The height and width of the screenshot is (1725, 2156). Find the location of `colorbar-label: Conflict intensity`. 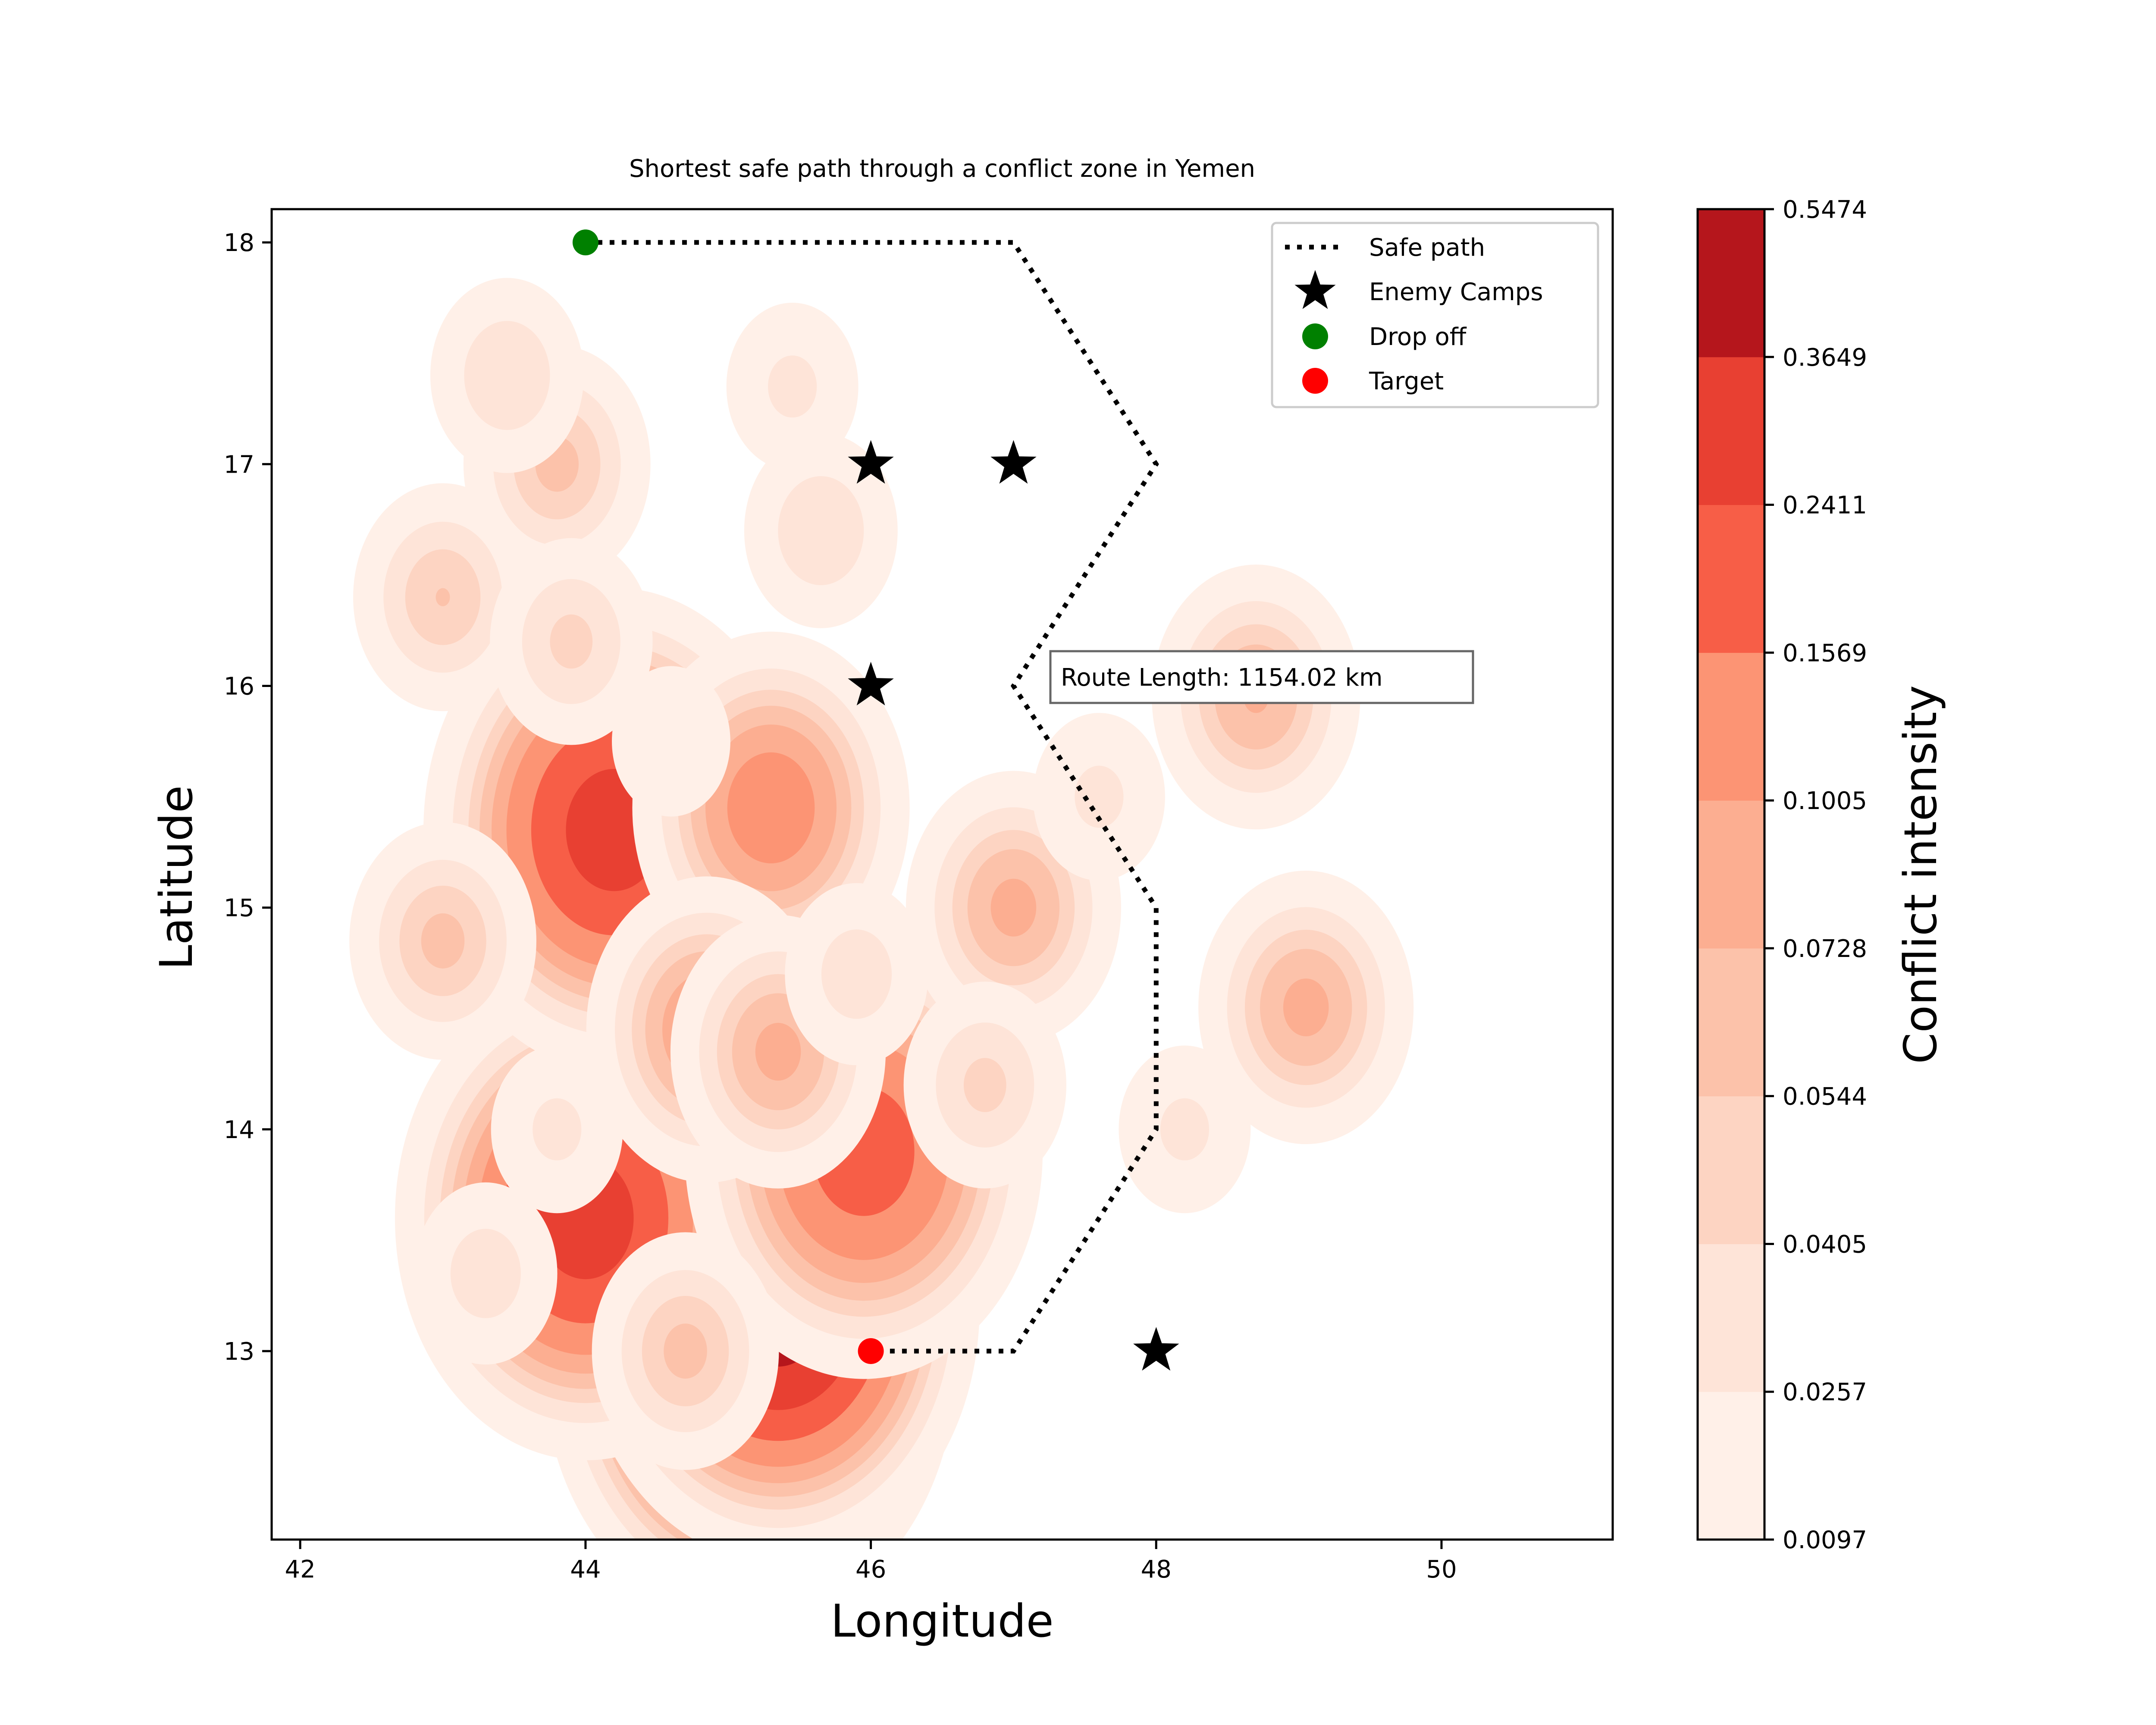

colorbar-label: Conflict intensity is located at coordinates (1920, 874).